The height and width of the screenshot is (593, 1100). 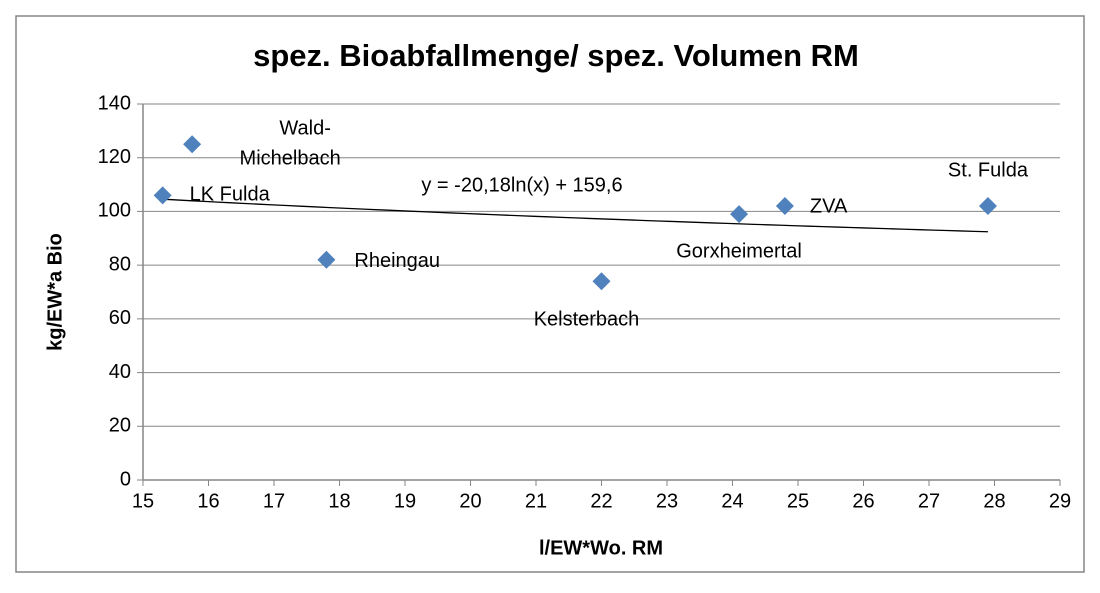 What do you see at coordinates (536, 501) in the screenshot?
I see `x-tick-label: 21` at bounding box center [536, 501].